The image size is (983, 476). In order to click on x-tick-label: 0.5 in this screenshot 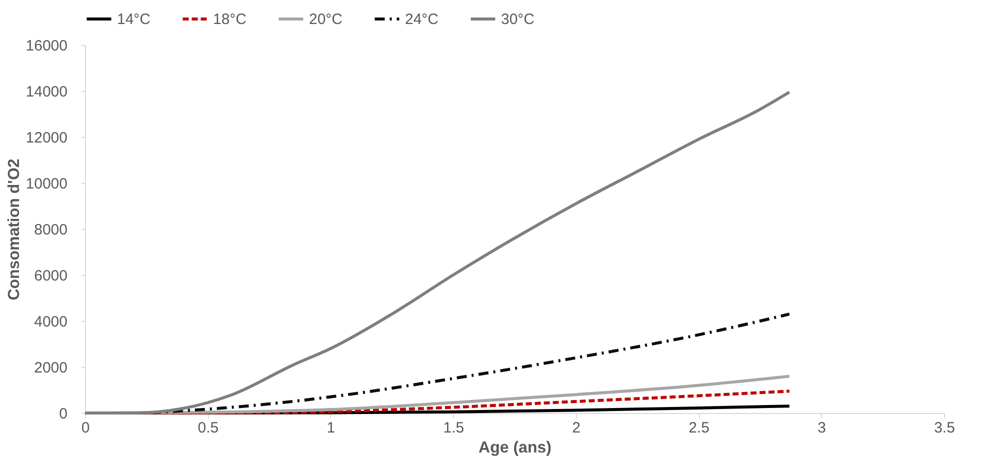, I will do `click(208, 428)`.